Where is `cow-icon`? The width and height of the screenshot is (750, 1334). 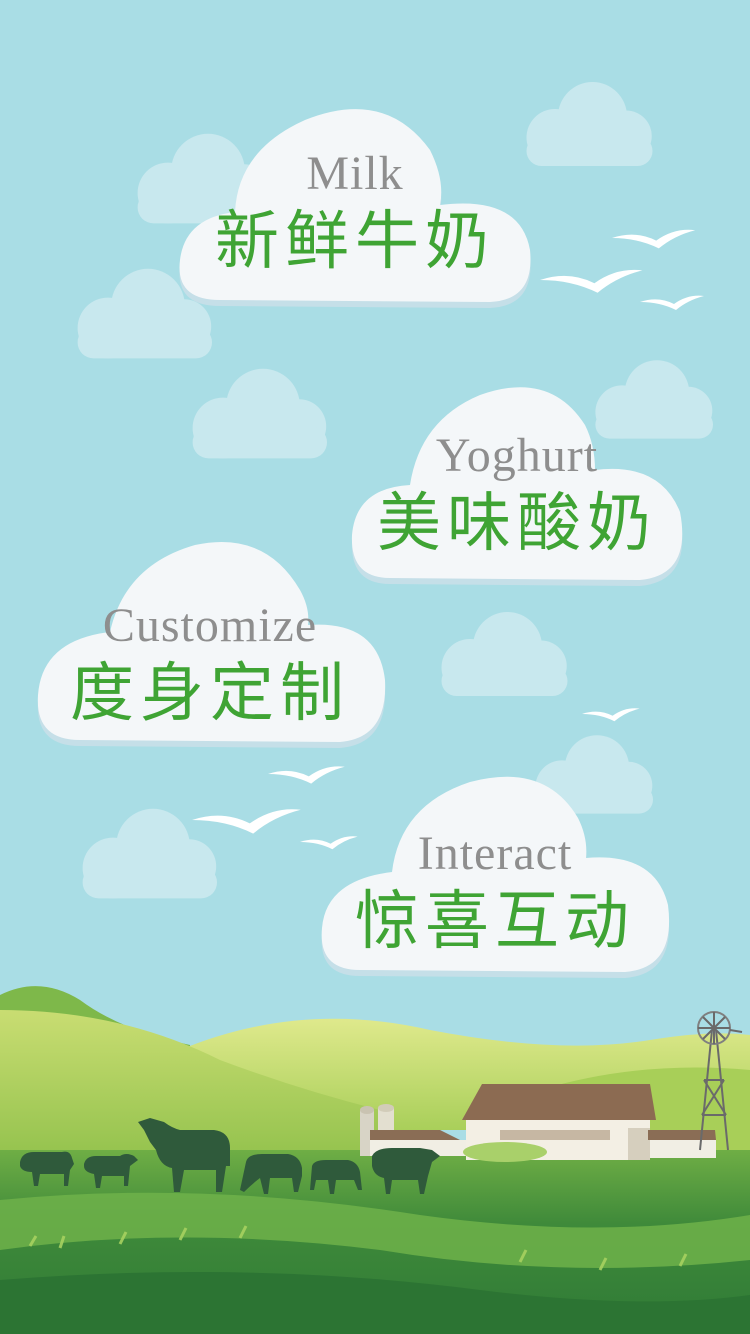
cow-icon is located at coordinates (230, 1156).